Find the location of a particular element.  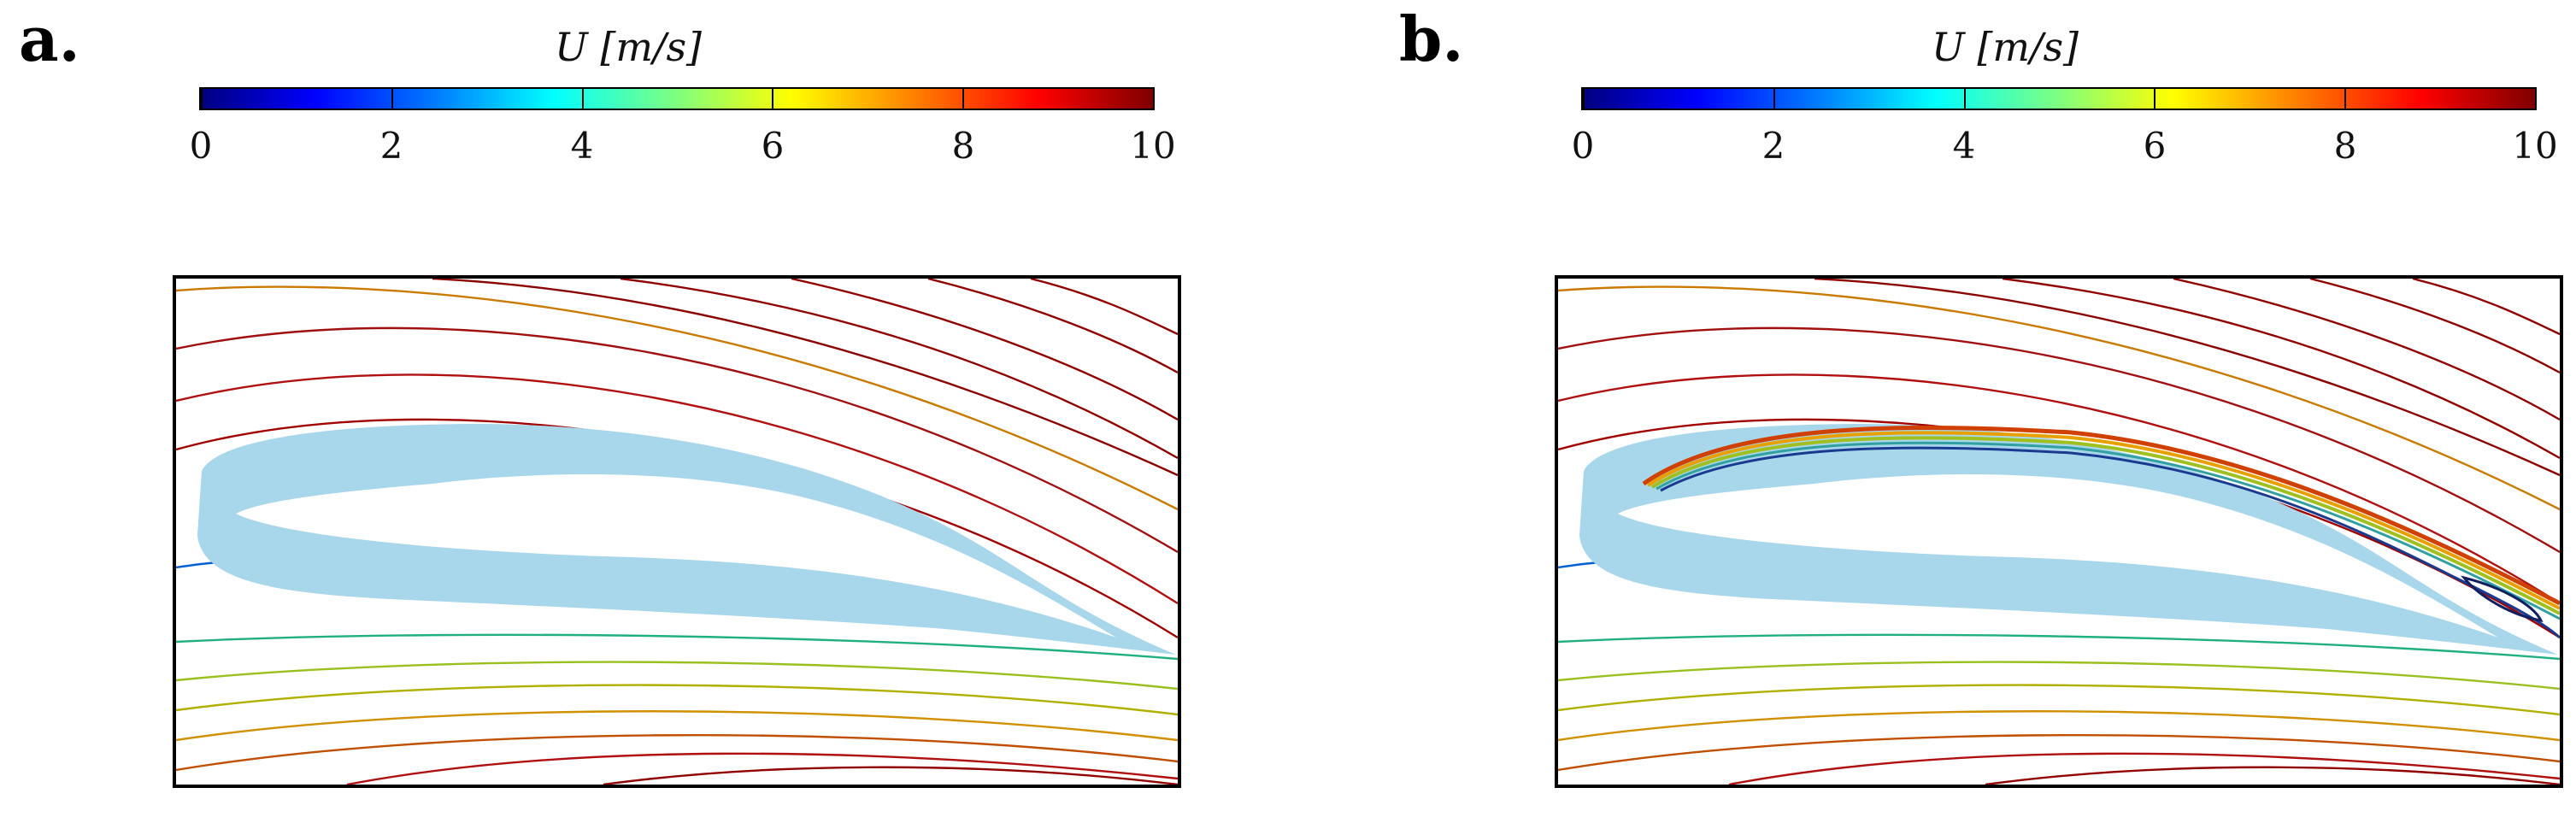

panel-label: b. is located at coordinates (1431, 39).